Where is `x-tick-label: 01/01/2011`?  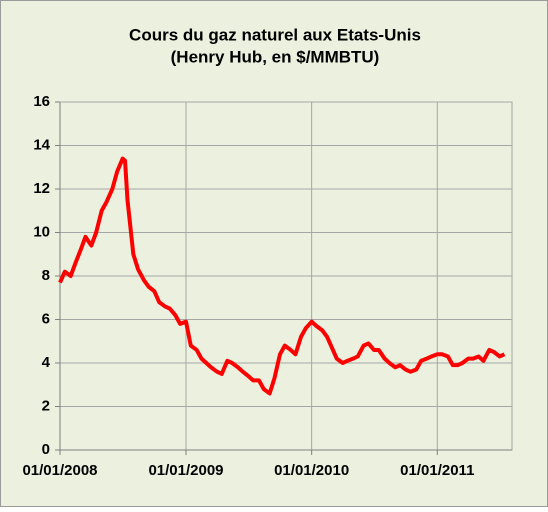 x-tick-label: 01/01/2011 is located at coordinates (437, 470).